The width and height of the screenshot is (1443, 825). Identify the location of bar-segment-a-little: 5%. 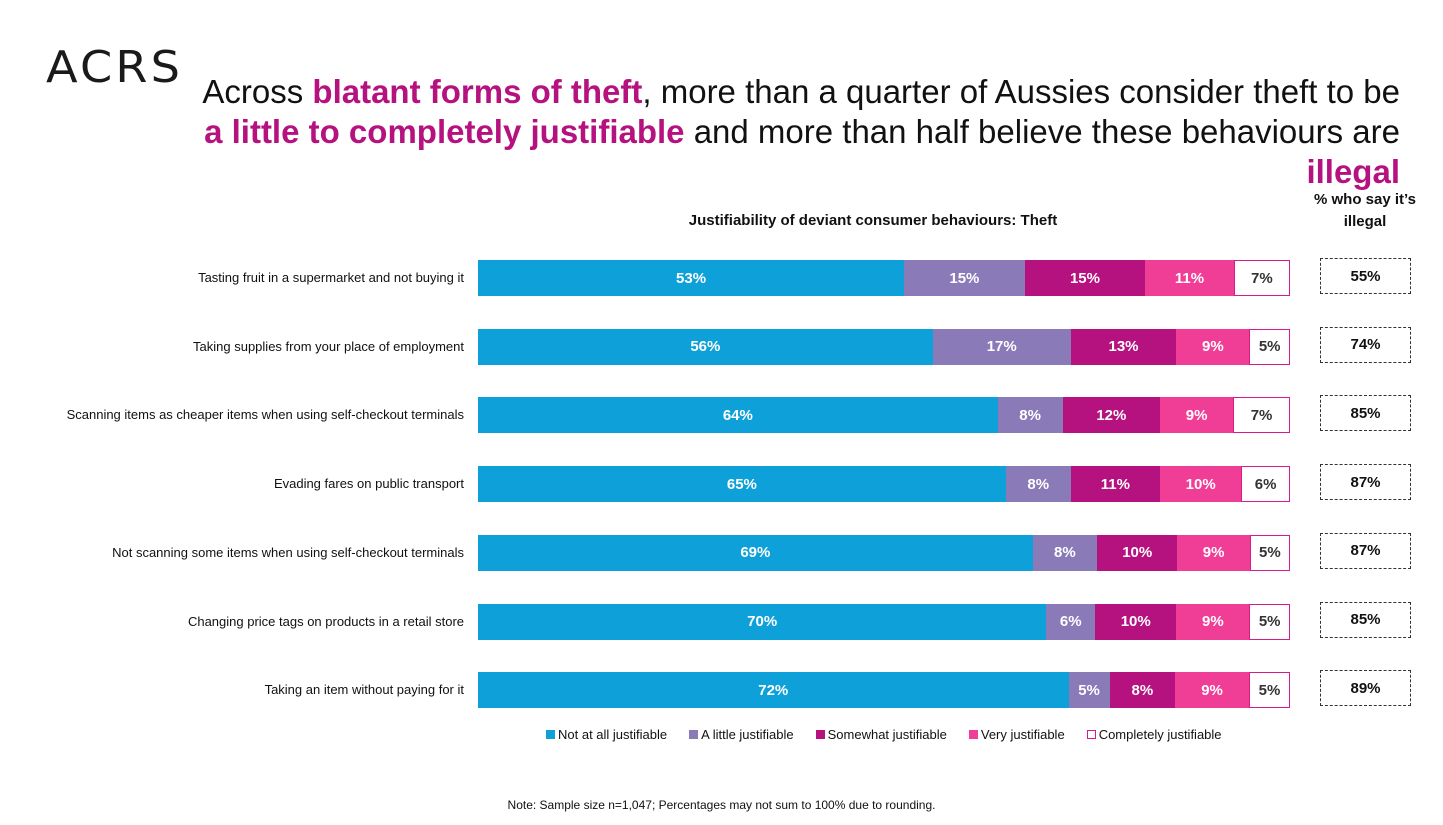
(1089, 690).